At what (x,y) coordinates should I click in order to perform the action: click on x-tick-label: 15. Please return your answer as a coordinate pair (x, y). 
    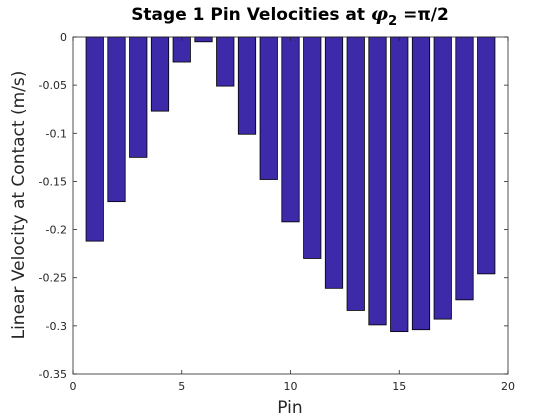
    Looking at the image, I should click on (399, 386).